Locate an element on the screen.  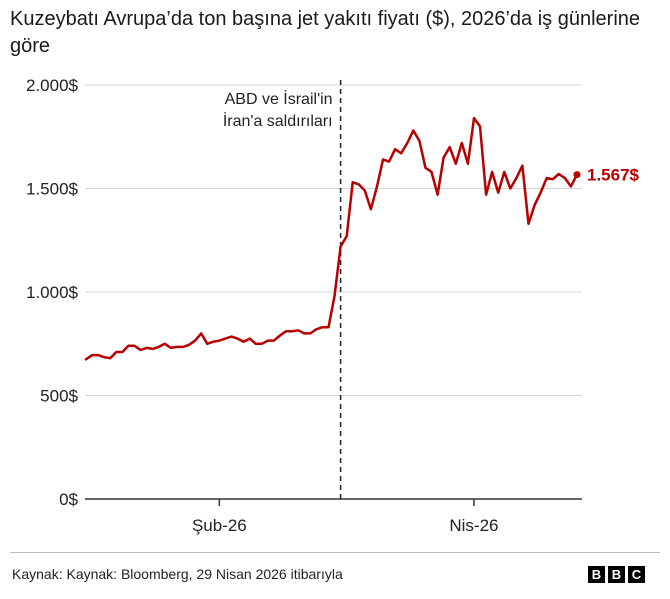
y-tick-label: 500$ is located at coordinates (59, 396).